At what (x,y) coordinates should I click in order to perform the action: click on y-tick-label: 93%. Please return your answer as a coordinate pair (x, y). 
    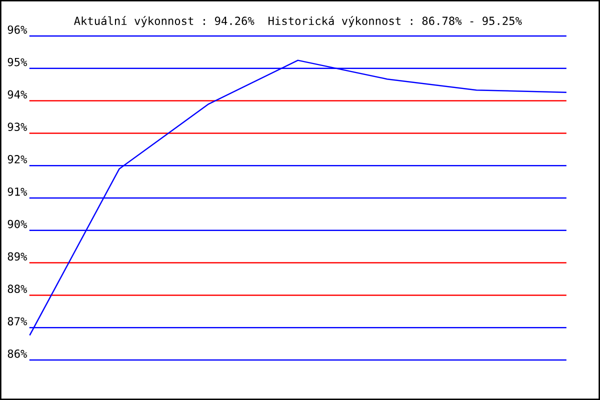
    Looking at the image, I should click on (18, 127).